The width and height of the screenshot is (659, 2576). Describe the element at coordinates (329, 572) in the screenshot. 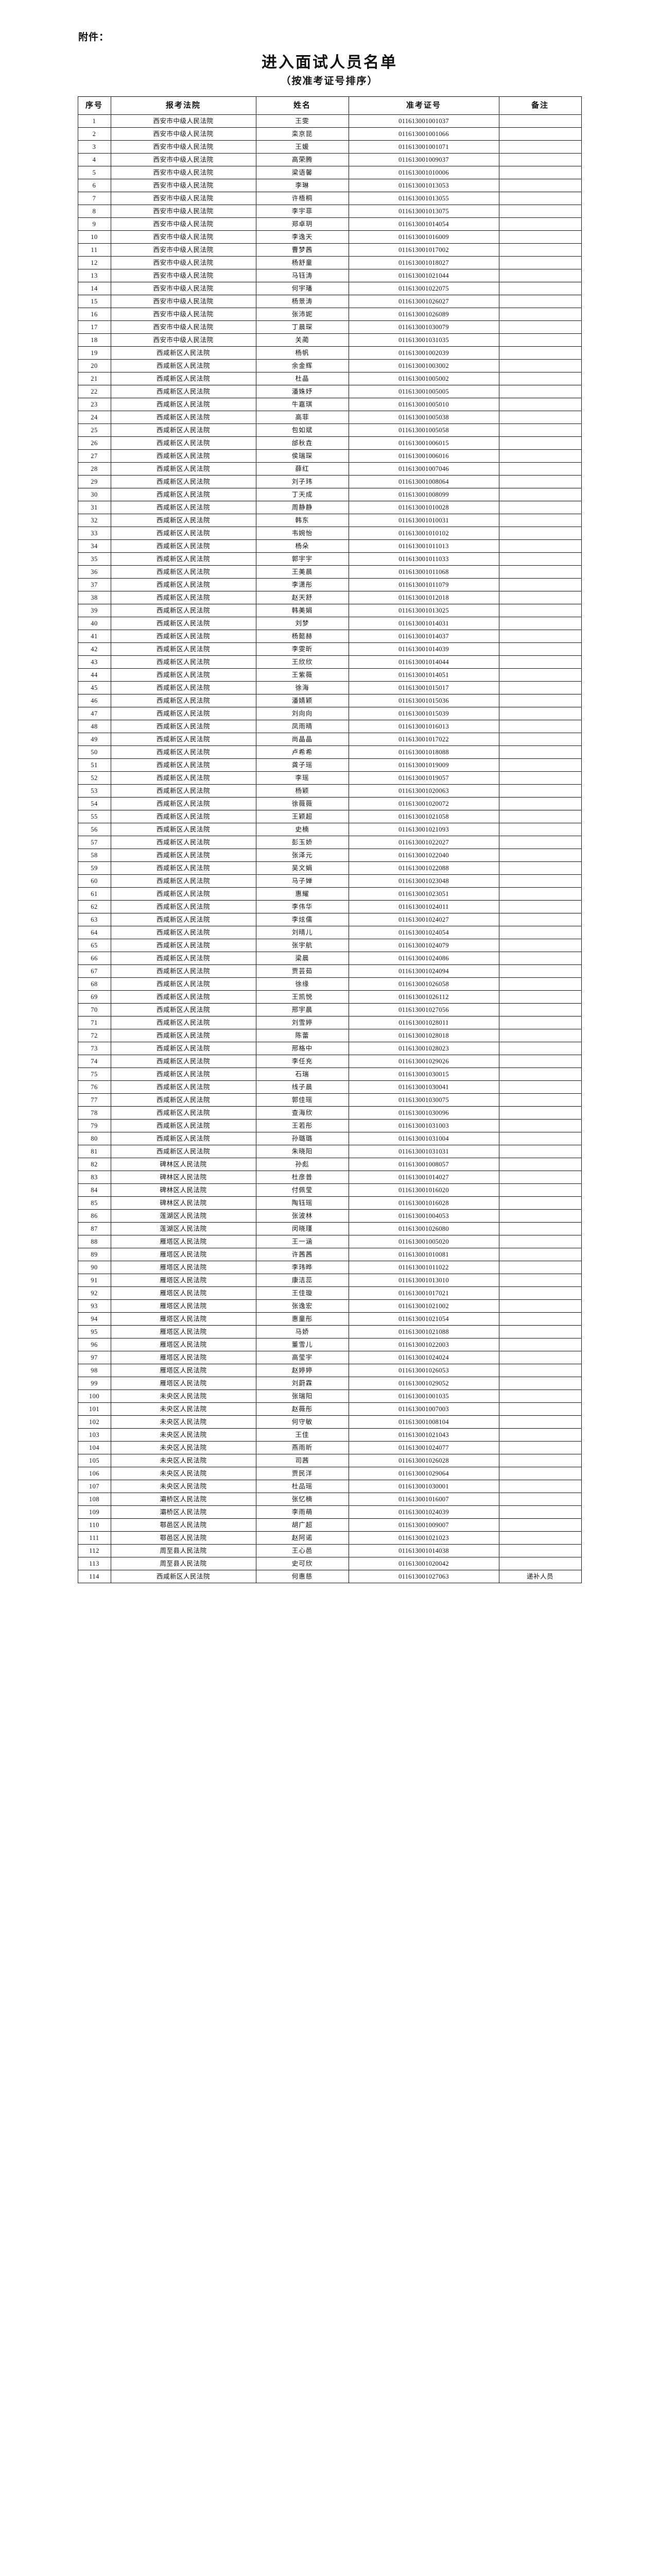

I see `table-row: 36 西咸新区人民法院 王美晨 011613001011068` at that location.